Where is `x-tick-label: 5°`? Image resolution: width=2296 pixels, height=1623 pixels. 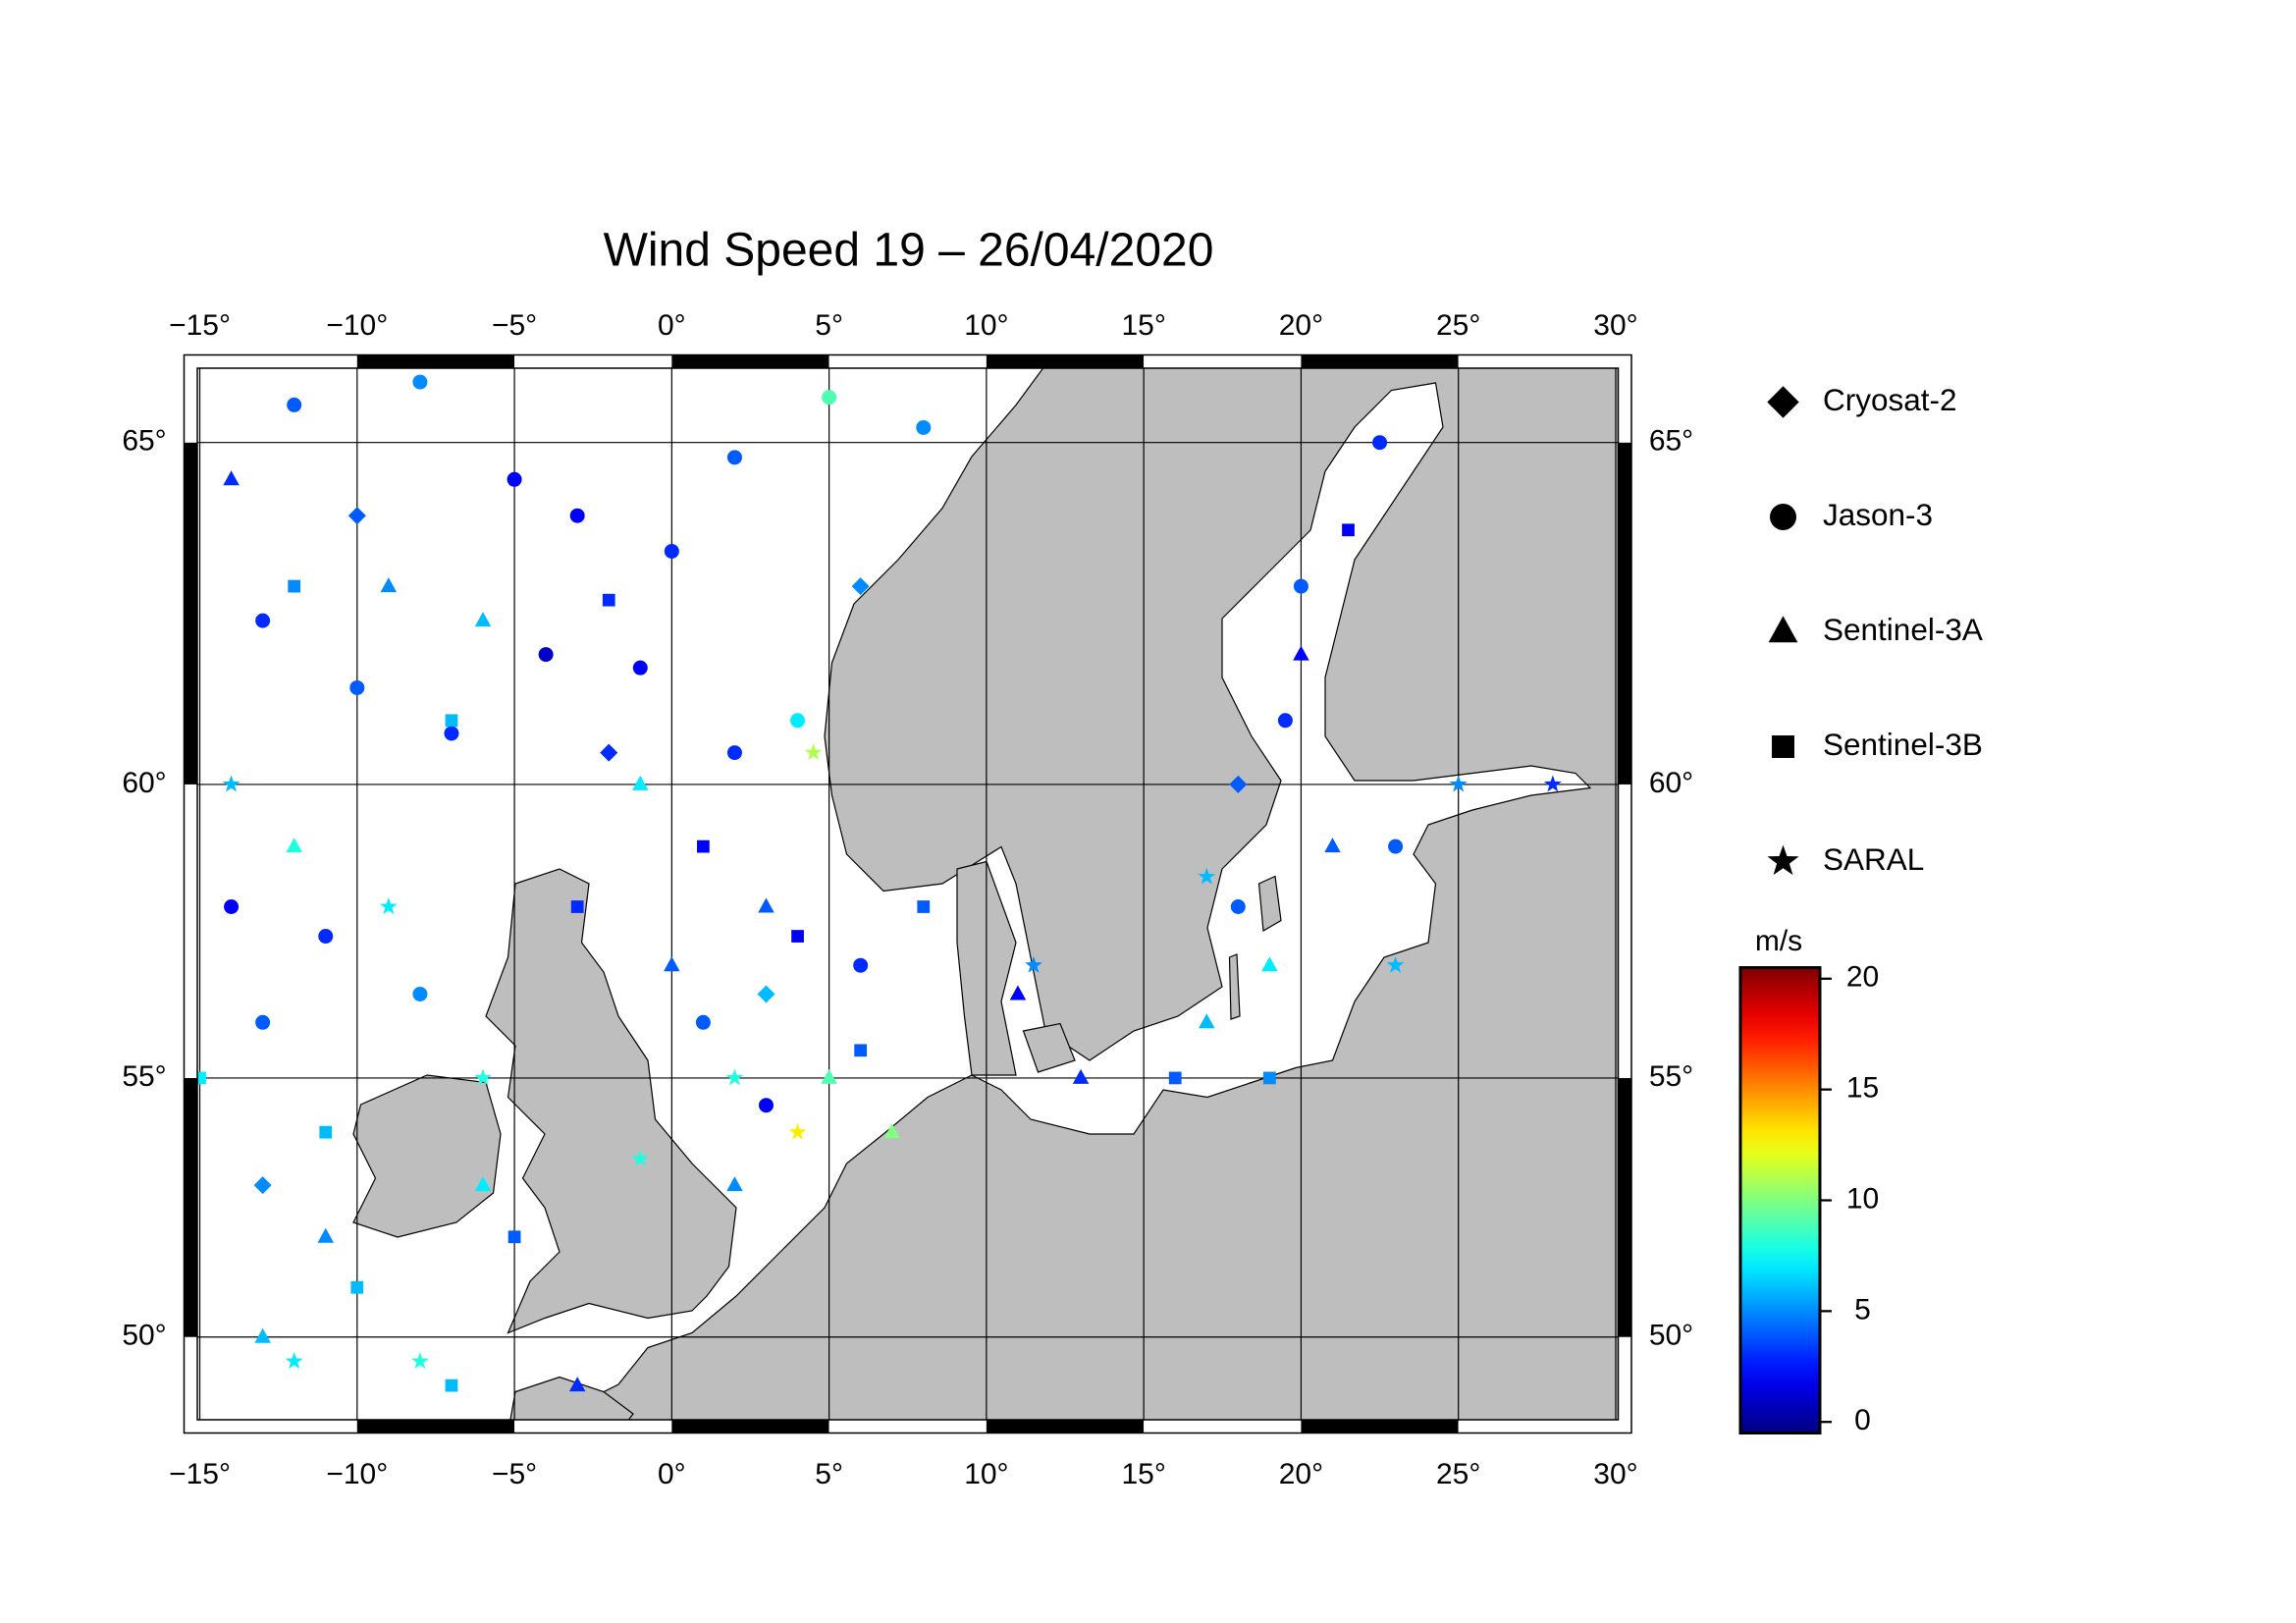 x-tick-label: 5° is located at coordinates (829, 325).